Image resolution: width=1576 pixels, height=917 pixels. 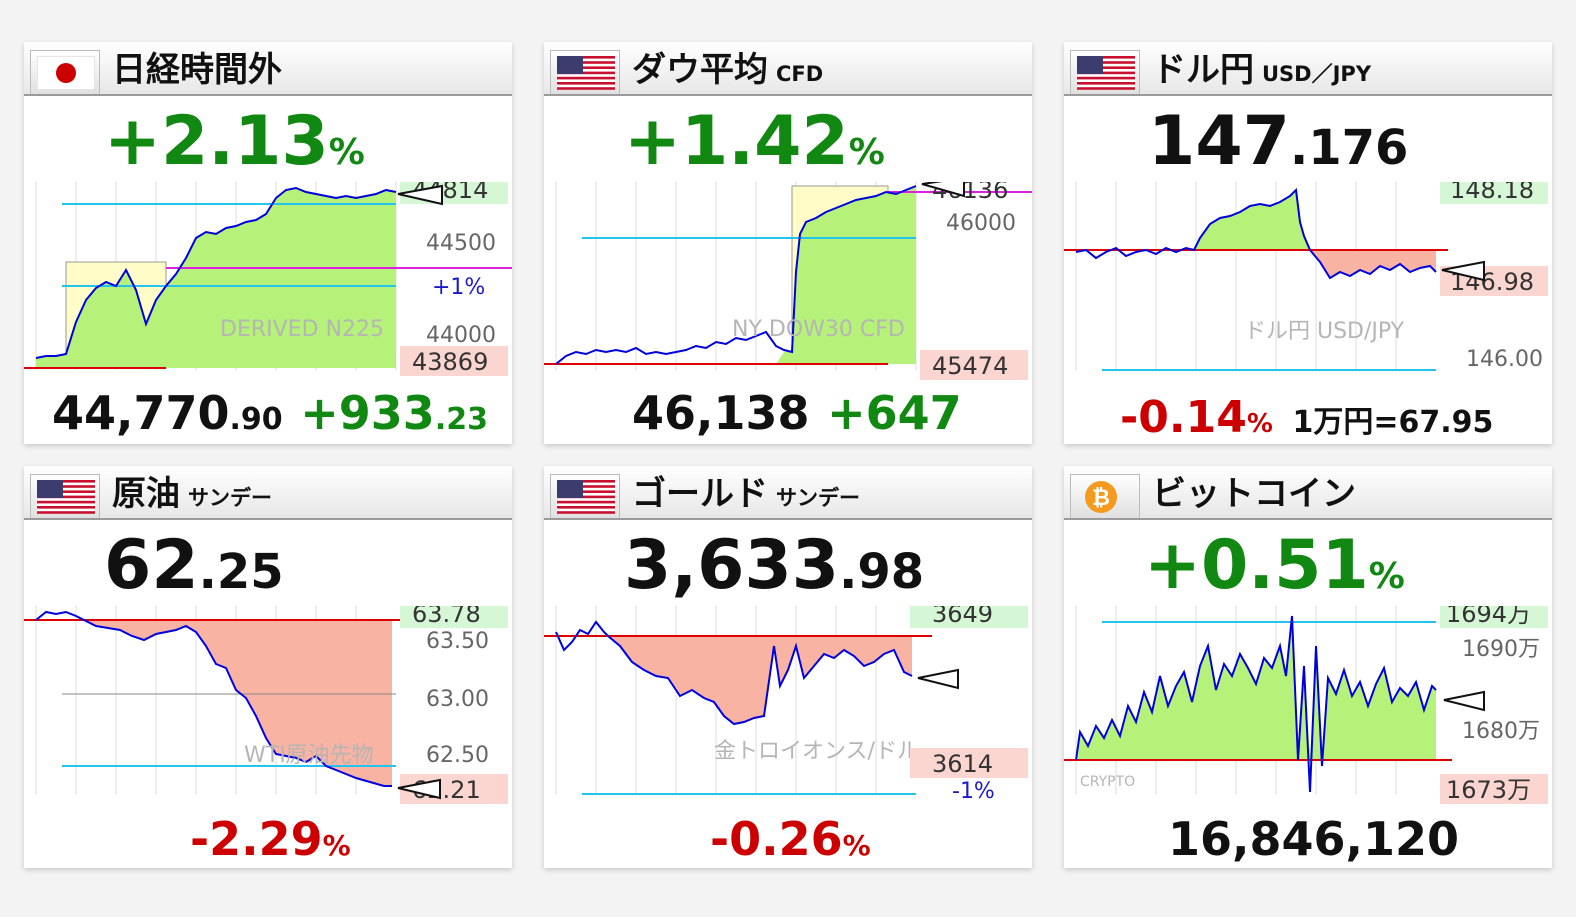 What do you see at coordinates (1501, 731) in the screenshot?
I see `grid-label-1680: 1680万` at bounding box center [1501, 731].